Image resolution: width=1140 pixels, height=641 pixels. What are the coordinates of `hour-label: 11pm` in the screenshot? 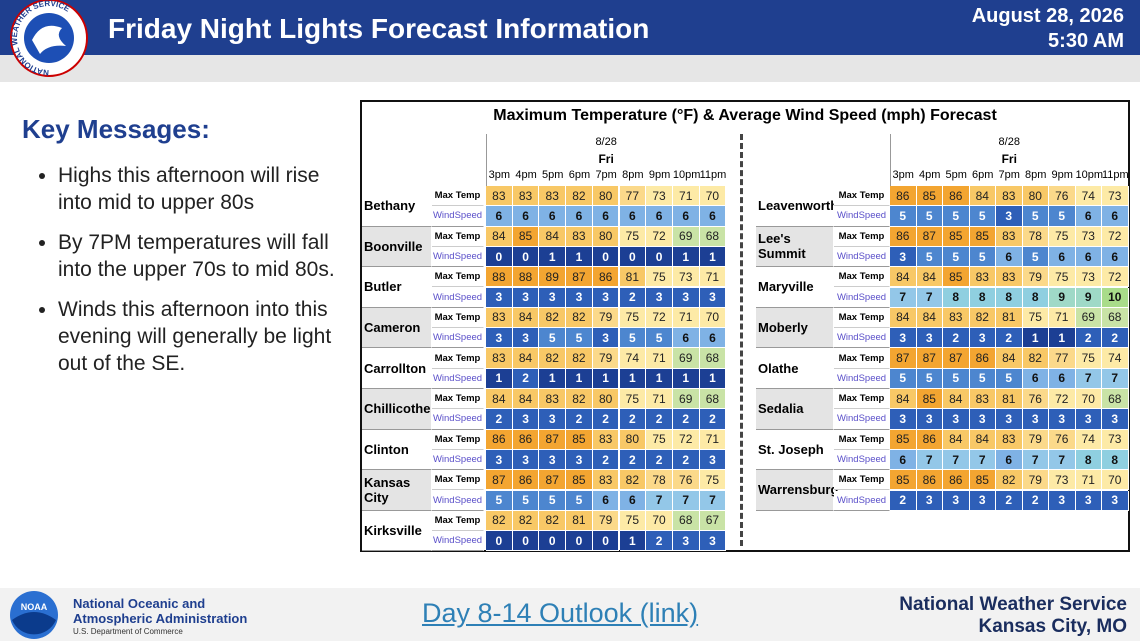 It's located at (713, 175).